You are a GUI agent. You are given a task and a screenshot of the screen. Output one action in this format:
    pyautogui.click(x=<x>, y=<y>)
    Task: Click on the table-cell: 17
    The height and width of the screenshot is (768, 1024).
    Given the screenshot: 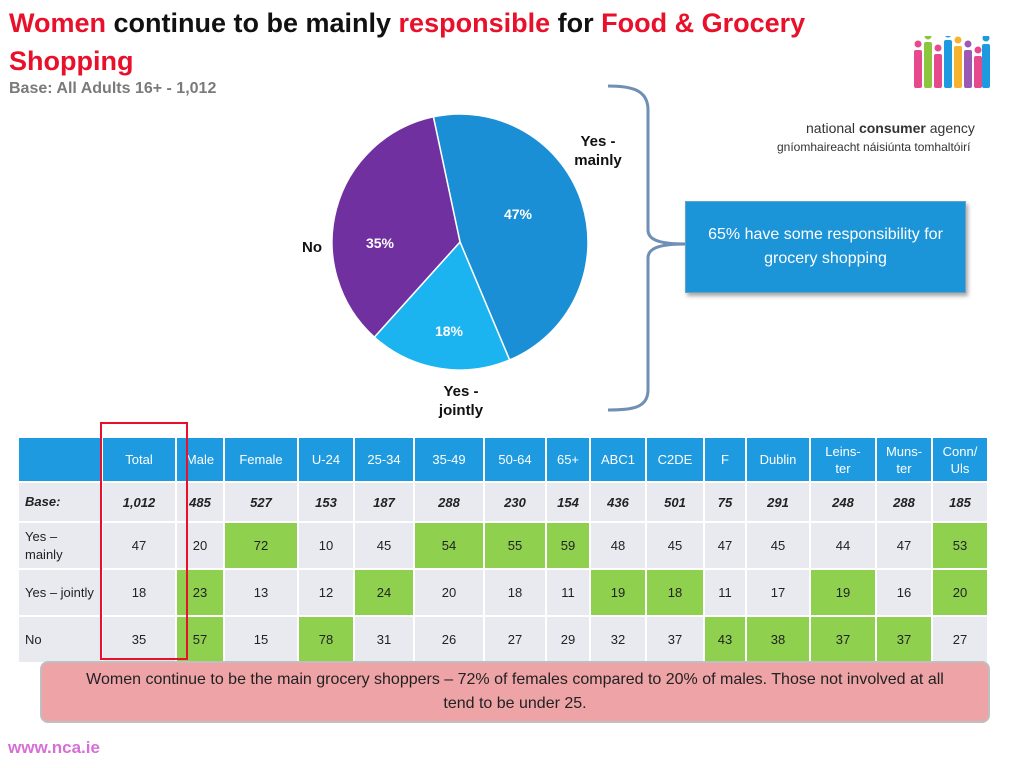 What is the action you would take?
    pyautogui.click(x=778, y=592)
    